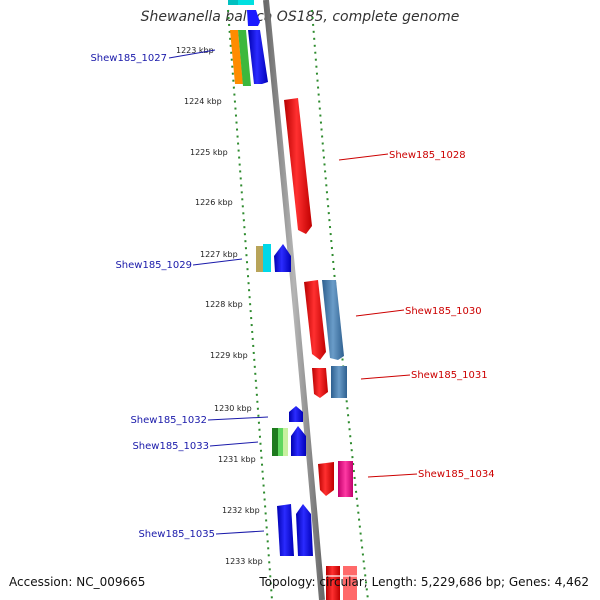 The image size is (600, 600). What do you see at coordinates (339, 382) in the screenshot?
I see `gene-feature-1031b` at bounding box center [339, 382].